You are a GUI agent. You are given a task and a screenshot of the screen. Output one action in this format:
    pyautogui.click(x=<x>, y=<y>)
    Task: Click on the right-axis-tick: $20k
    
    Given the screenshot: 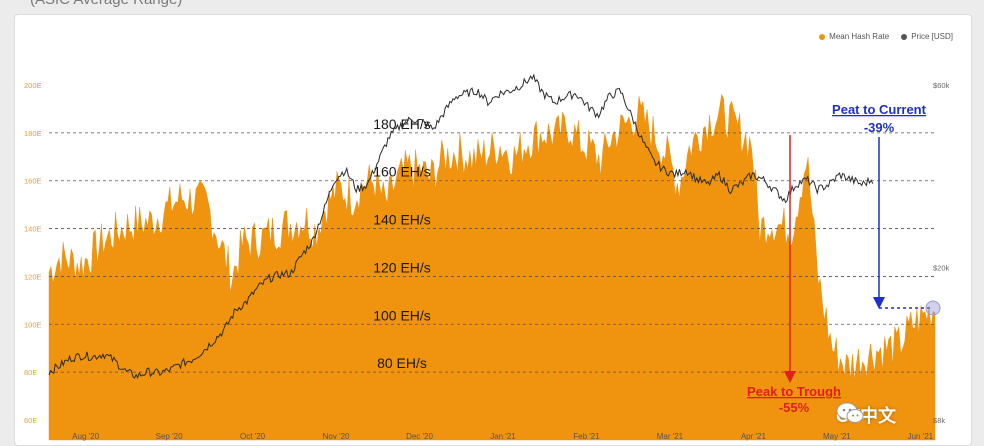 What is the action you would take?
    pyautogui.click(x=941, y=268)
    